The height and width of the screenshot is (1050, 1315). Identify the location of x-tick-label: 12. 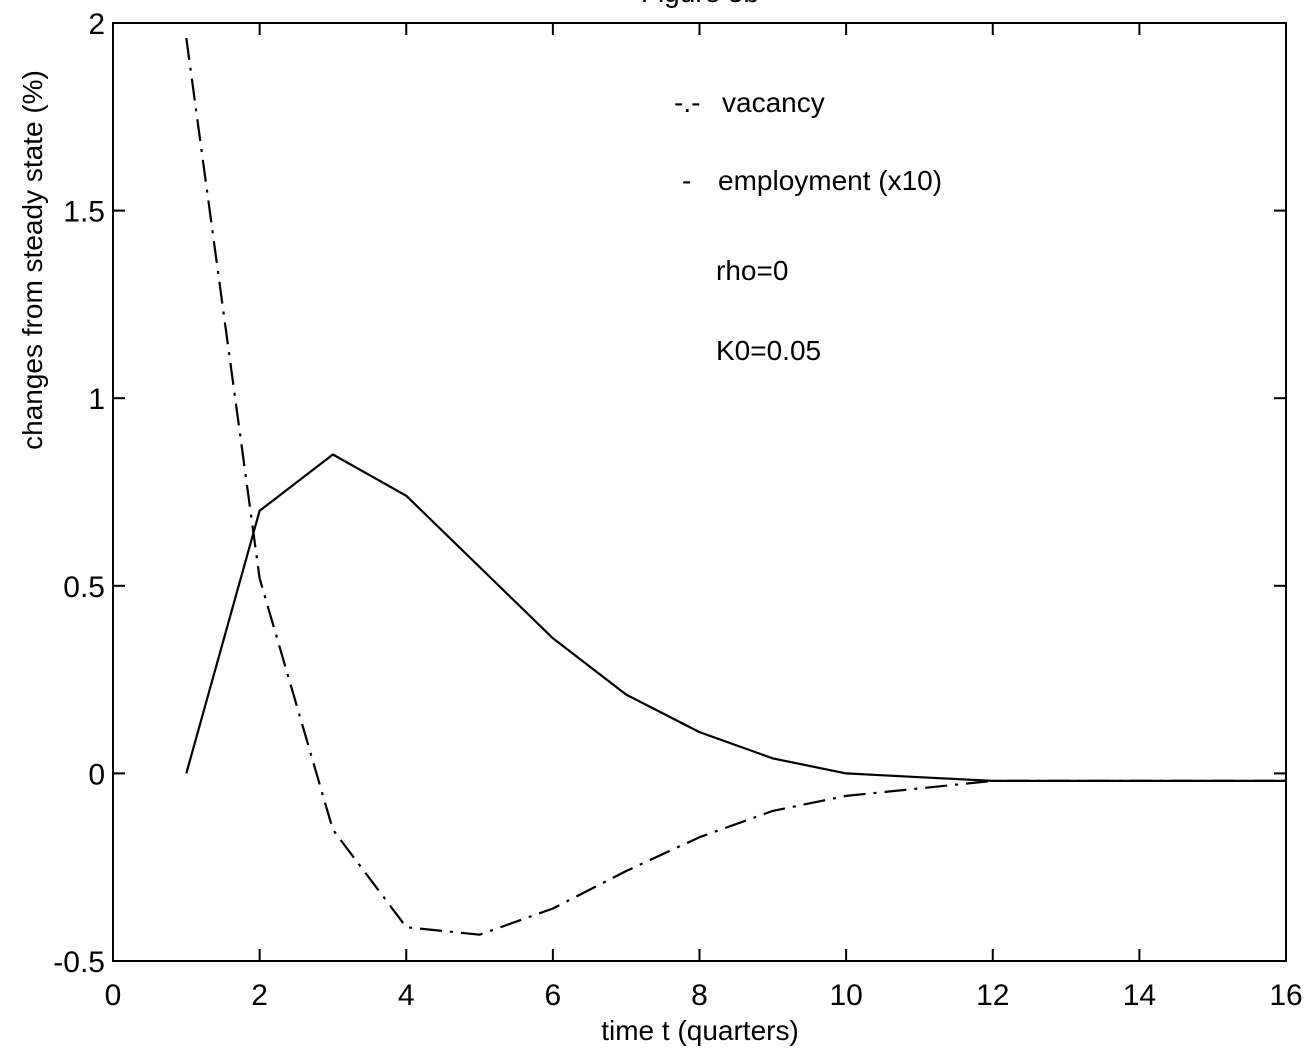
(992, 995).